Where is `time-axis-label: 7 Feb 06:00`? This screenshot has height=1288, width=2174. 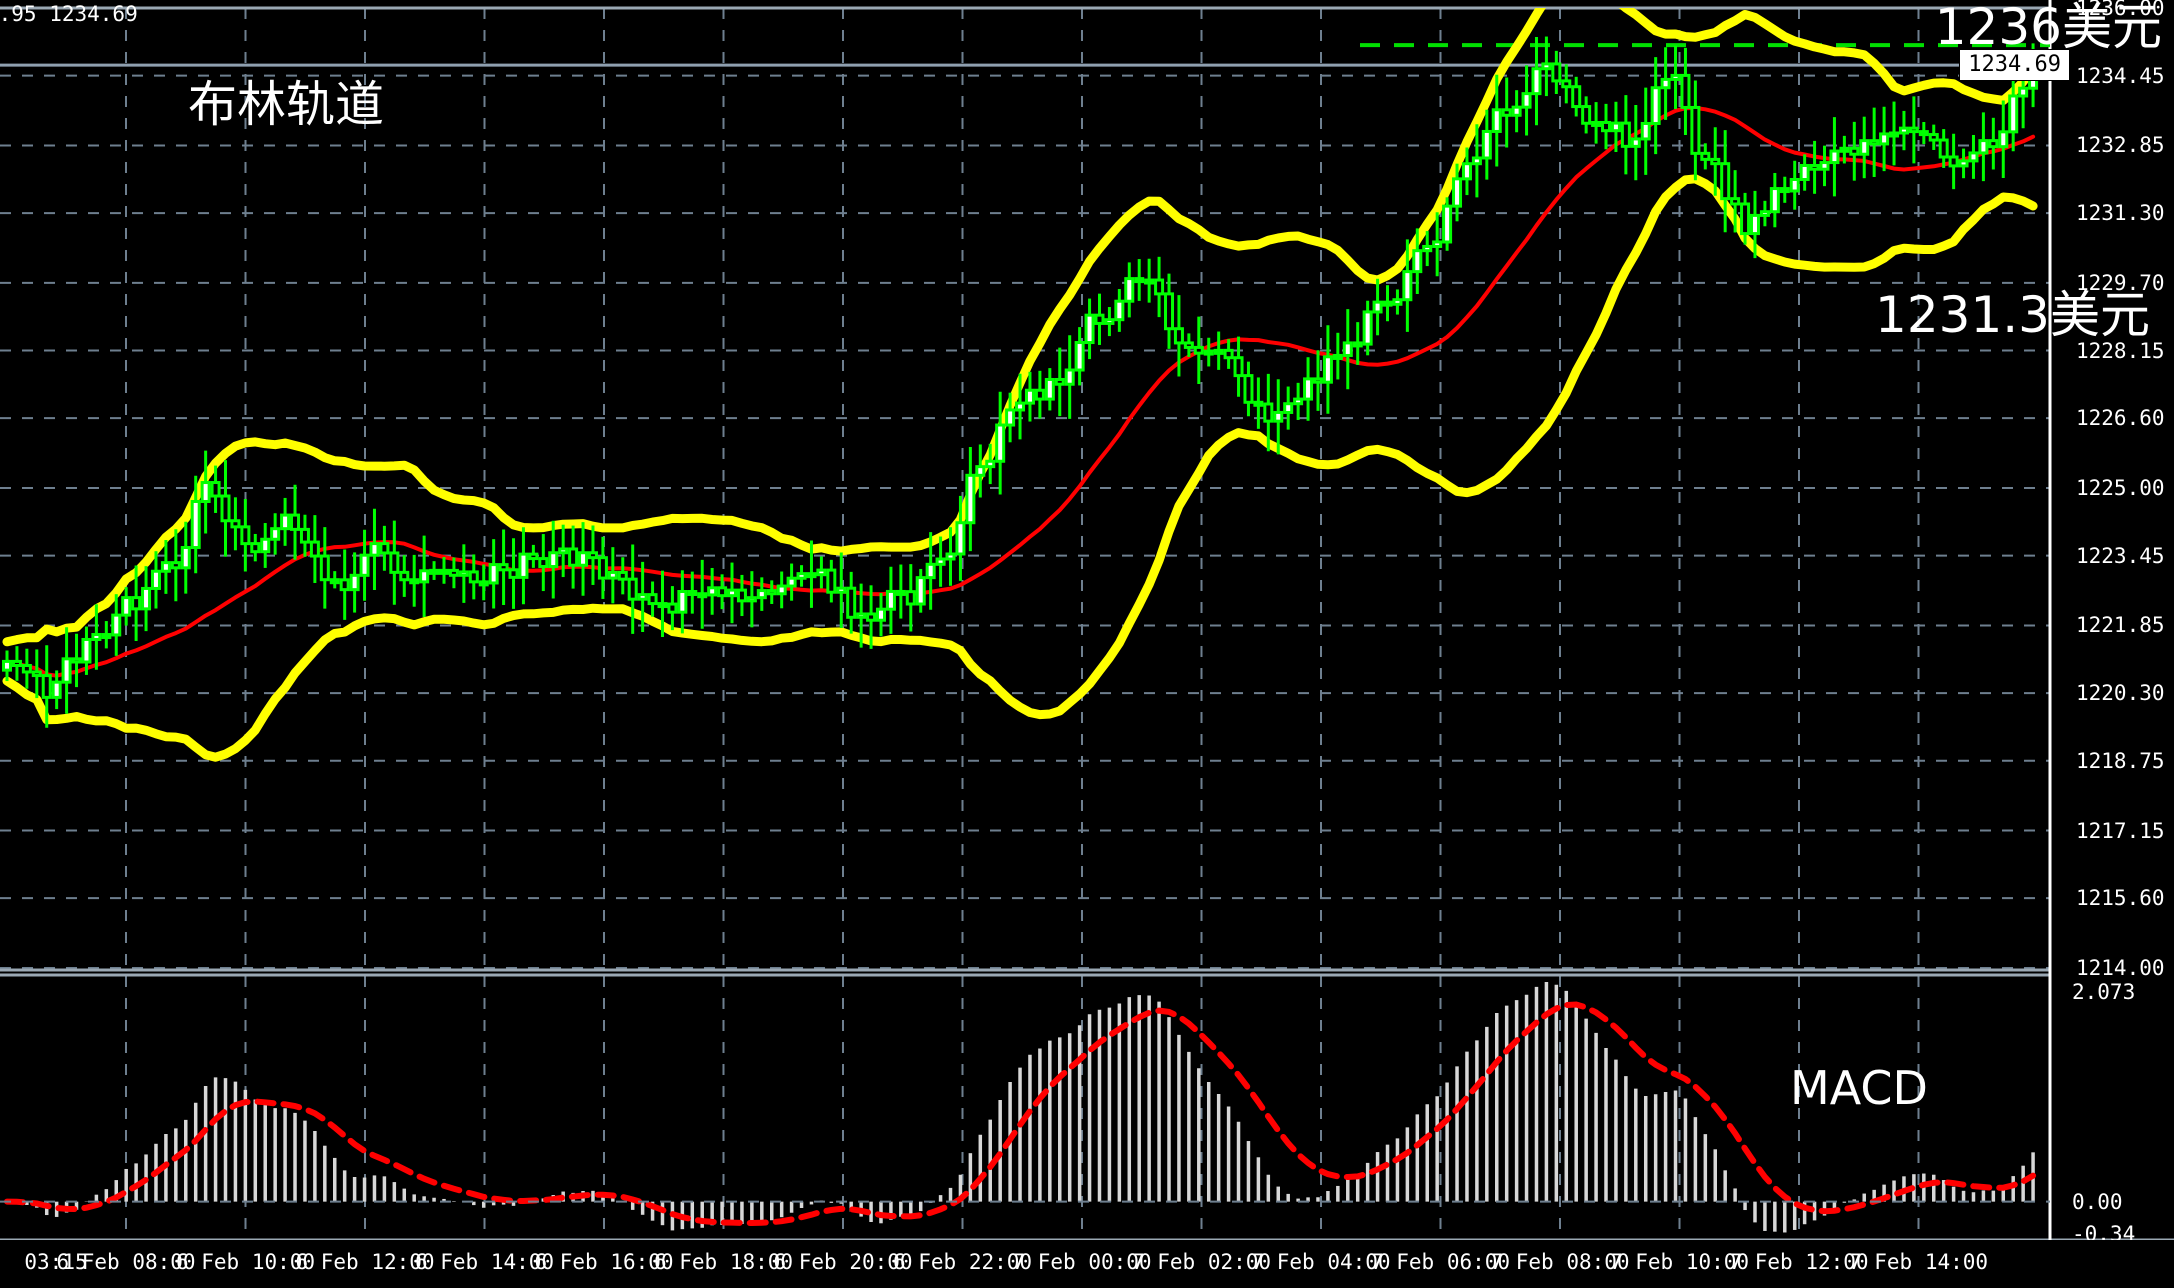 time-axis-label: 7 Feb 06:00 is located at coordinates (1440, 1262).